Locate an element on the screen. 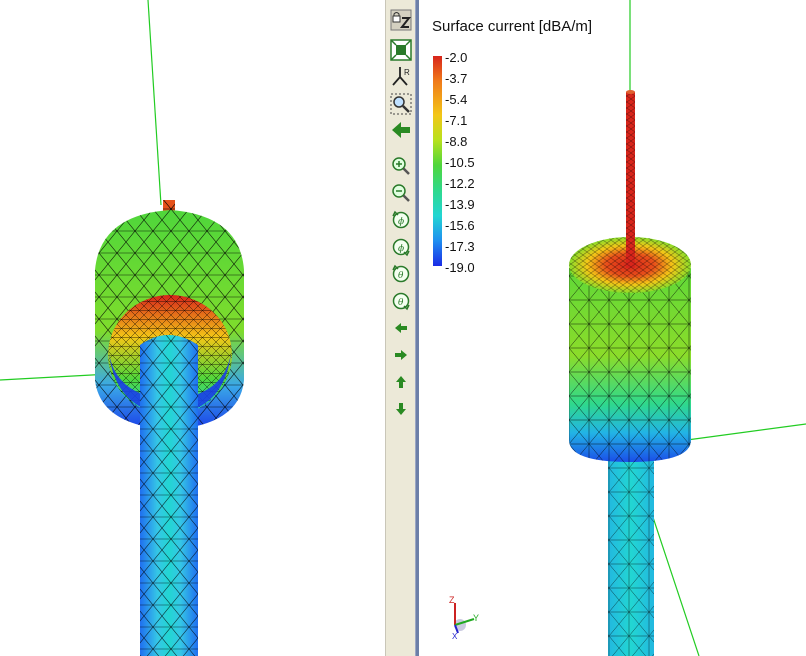 Image resolution: width=806 pixels, height=656 pixels. rotate-phi-ccw-icon: ϕ is located at coordinates (401, 219).